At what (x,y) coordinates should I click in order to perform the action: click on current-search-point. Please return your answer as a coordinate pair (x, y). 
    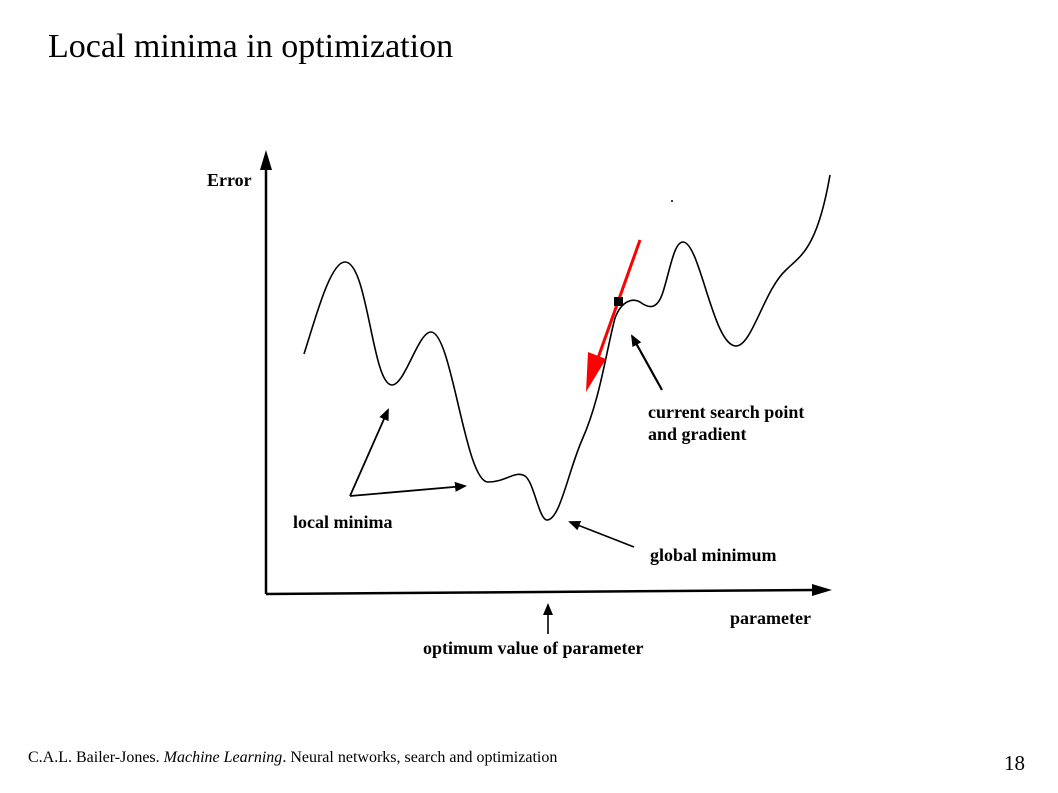
    Looking at the image, I should click on (618, 301).